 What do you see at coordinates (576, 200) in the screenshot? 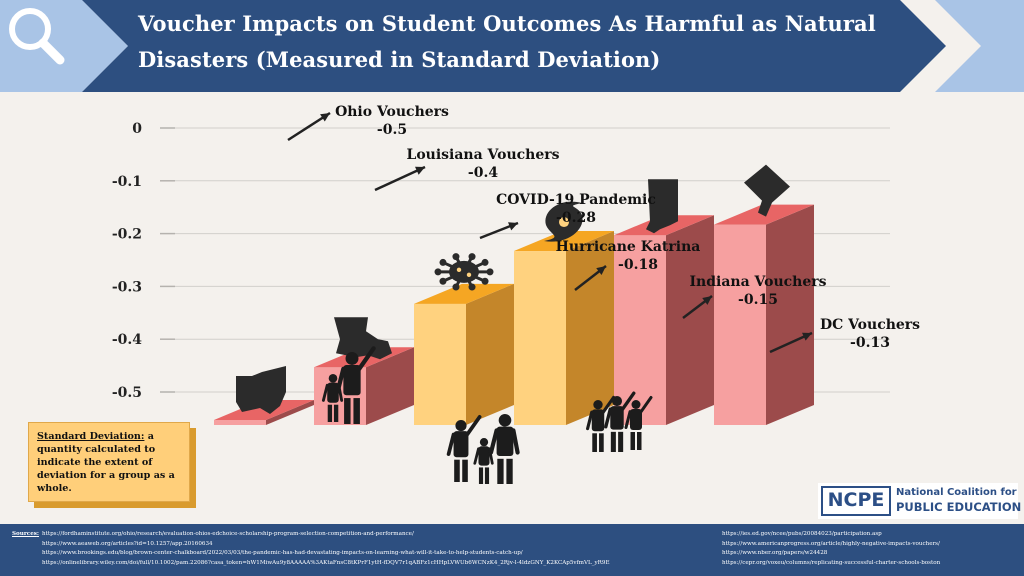
I see `category-label: COVID-19 Pandemic` at bounding box center [576, 200].